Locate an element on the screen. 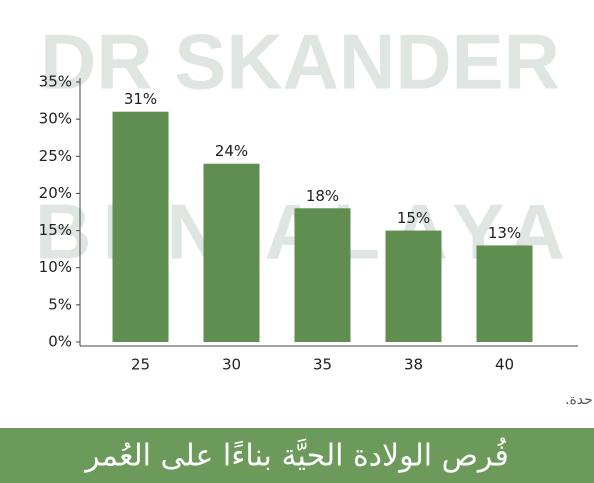 The height and width of the screenshot is (483, 594). title-banner is located at coordinates (297, 455).